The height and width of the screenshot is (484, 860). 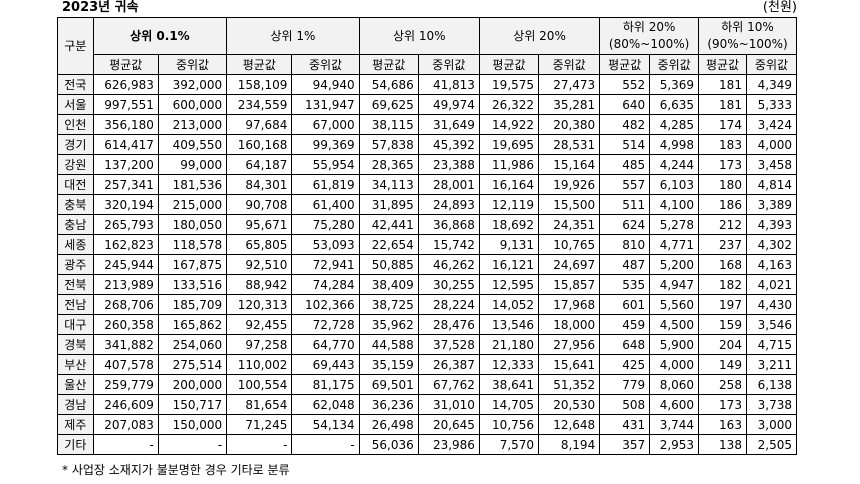 I want to click on header-mean-4: 평균값, so click(x=625, y=64).